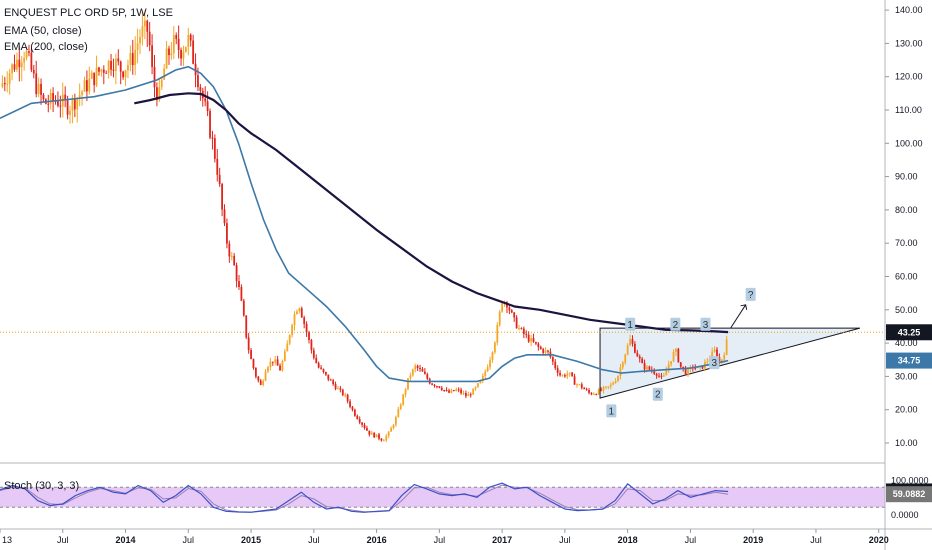  I want to click on stoch-band, so click(442, 497).